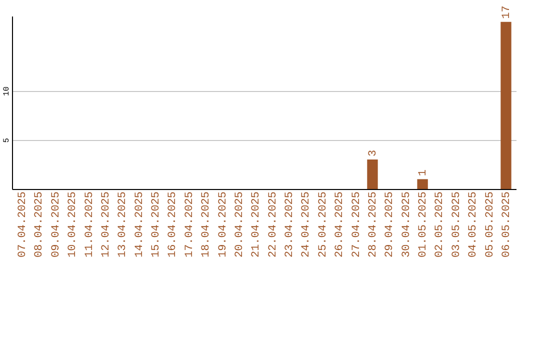  What do you see at coordinates (373, 153) in the screenshot?
I see `data-label: 3` at bounding box center [373, 153].